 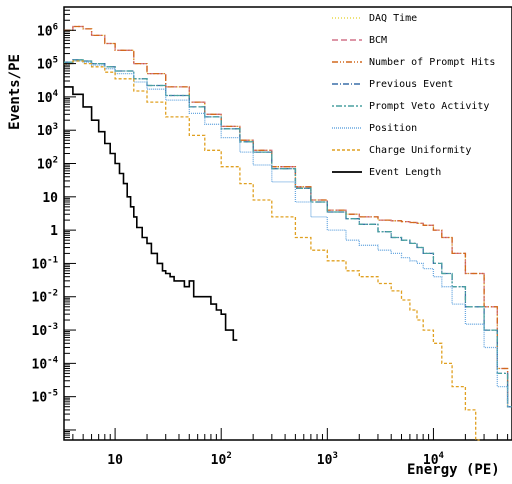 What do you see at coordinates (47, 64) in the screenshot?
I see `y-tick-label: 10⁵` at bounding box center [47, 64].